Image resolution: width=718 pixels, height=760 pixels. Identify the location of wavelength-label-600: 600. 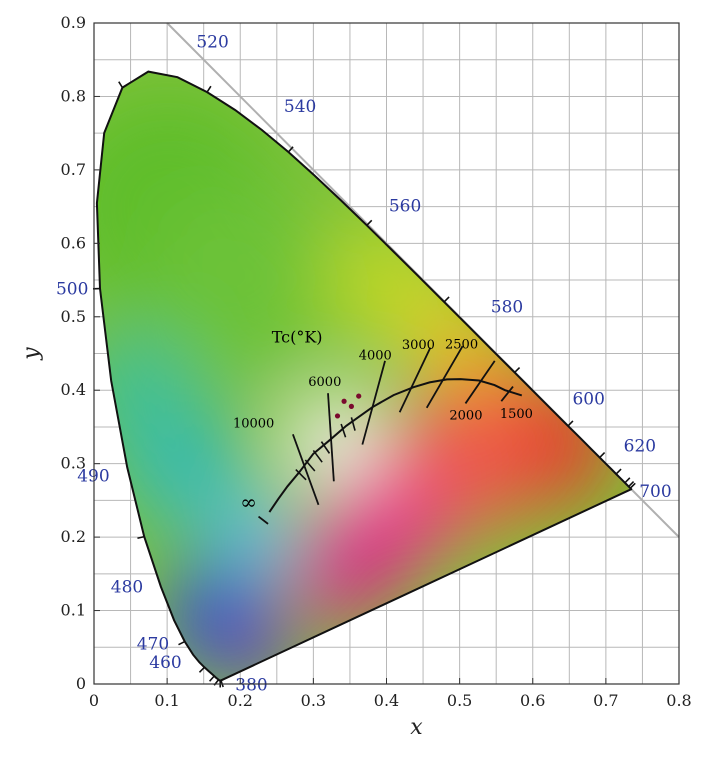
(588, 399).